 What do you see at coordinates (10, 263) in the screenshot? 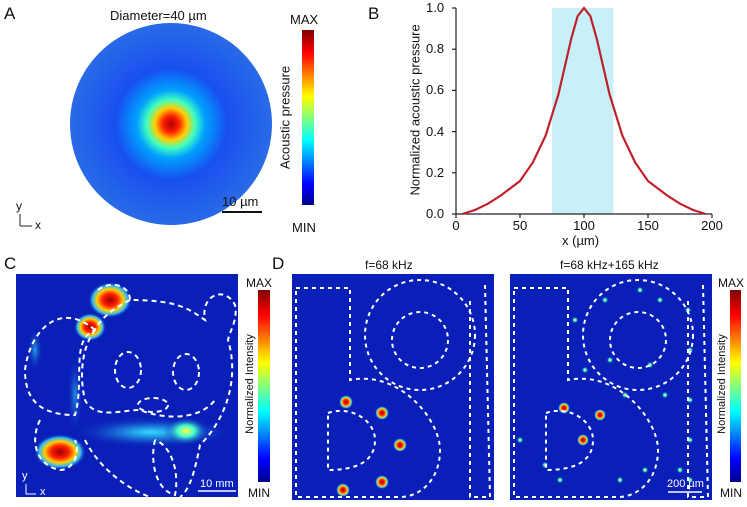
I see `panel-label-c: C` at bounding box center [10, 263].